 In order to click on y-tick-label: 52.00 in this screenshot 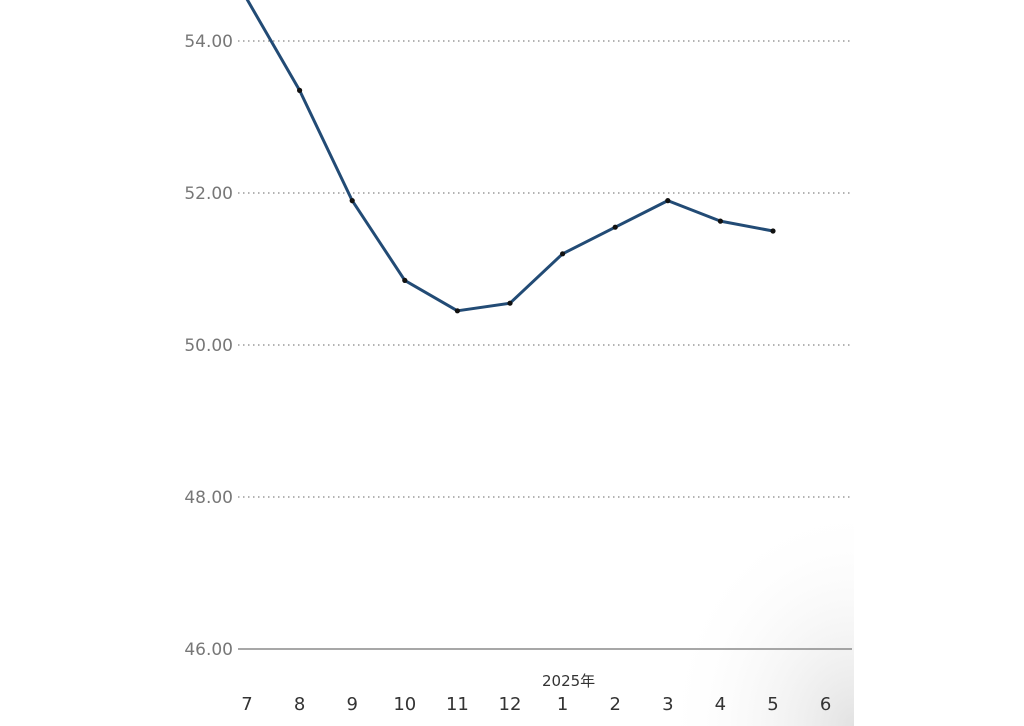, I will do `click(208, 194)`.